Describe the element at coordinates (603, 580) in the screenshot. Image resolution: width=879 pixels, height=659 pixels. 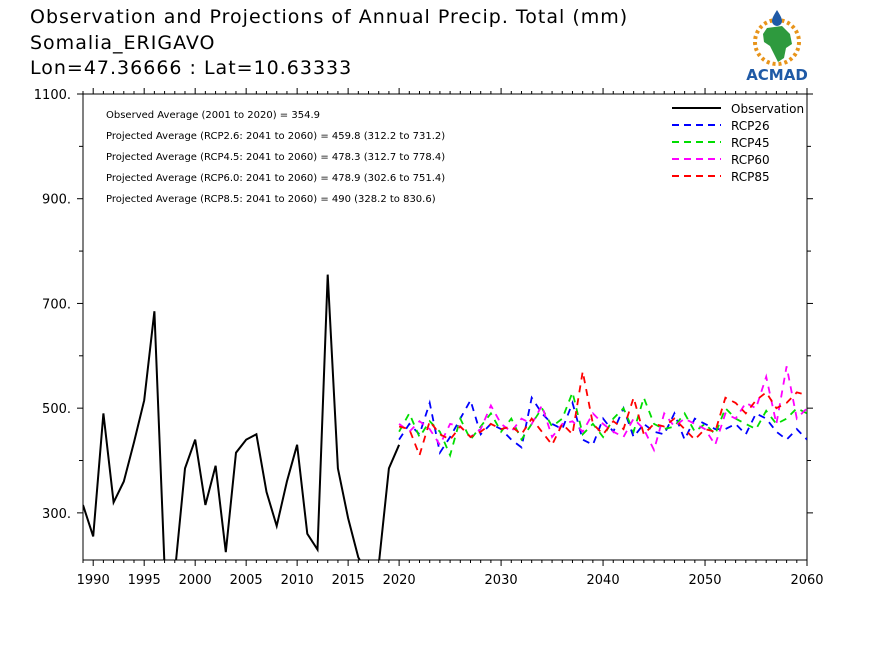
I see `x-tick-label: 2040` at that location.